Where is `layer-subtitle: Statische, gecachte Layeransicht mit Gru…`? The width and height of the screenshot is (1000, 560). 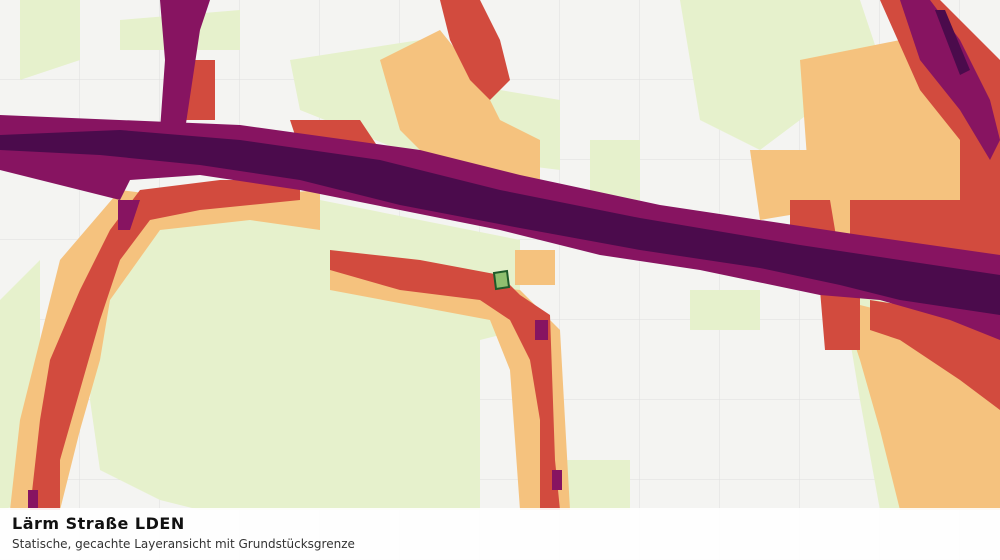 layer-subtitle: Statische, gecachte Layeransicht mit Gru… is located at coordinates (183, 544).